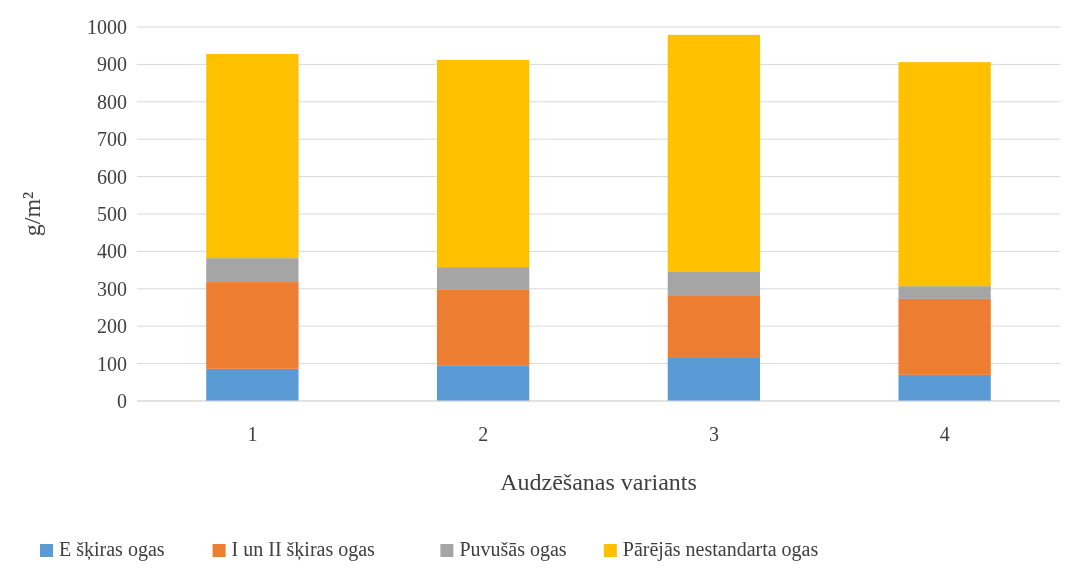  I want to click on x-tick-label: 3, so click(713, 434).